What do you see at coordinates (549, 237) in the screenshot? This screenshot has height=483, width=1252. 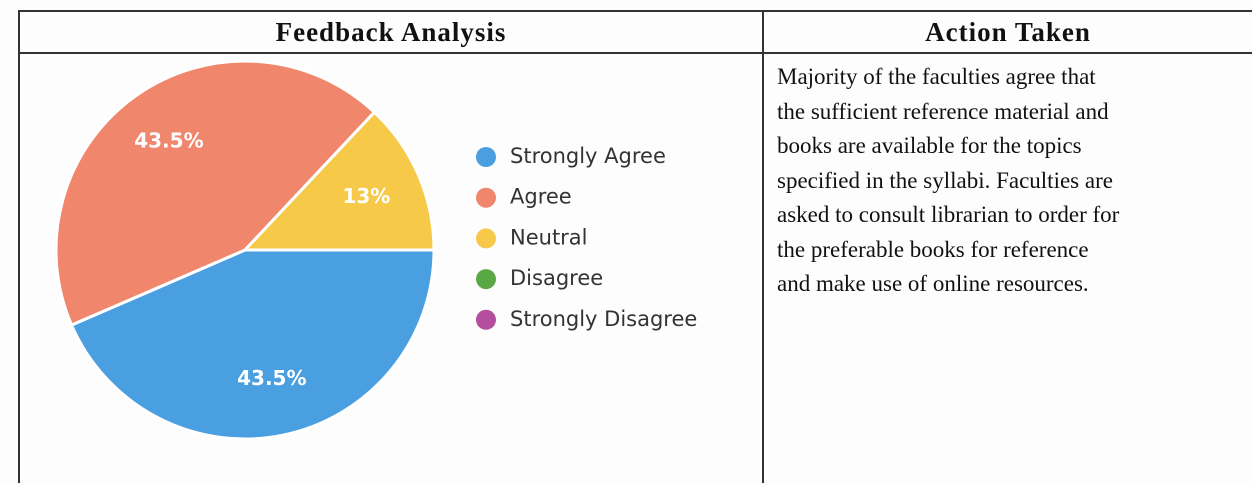 I see `legend-label: Neutral` at bounding box center [549, 237].